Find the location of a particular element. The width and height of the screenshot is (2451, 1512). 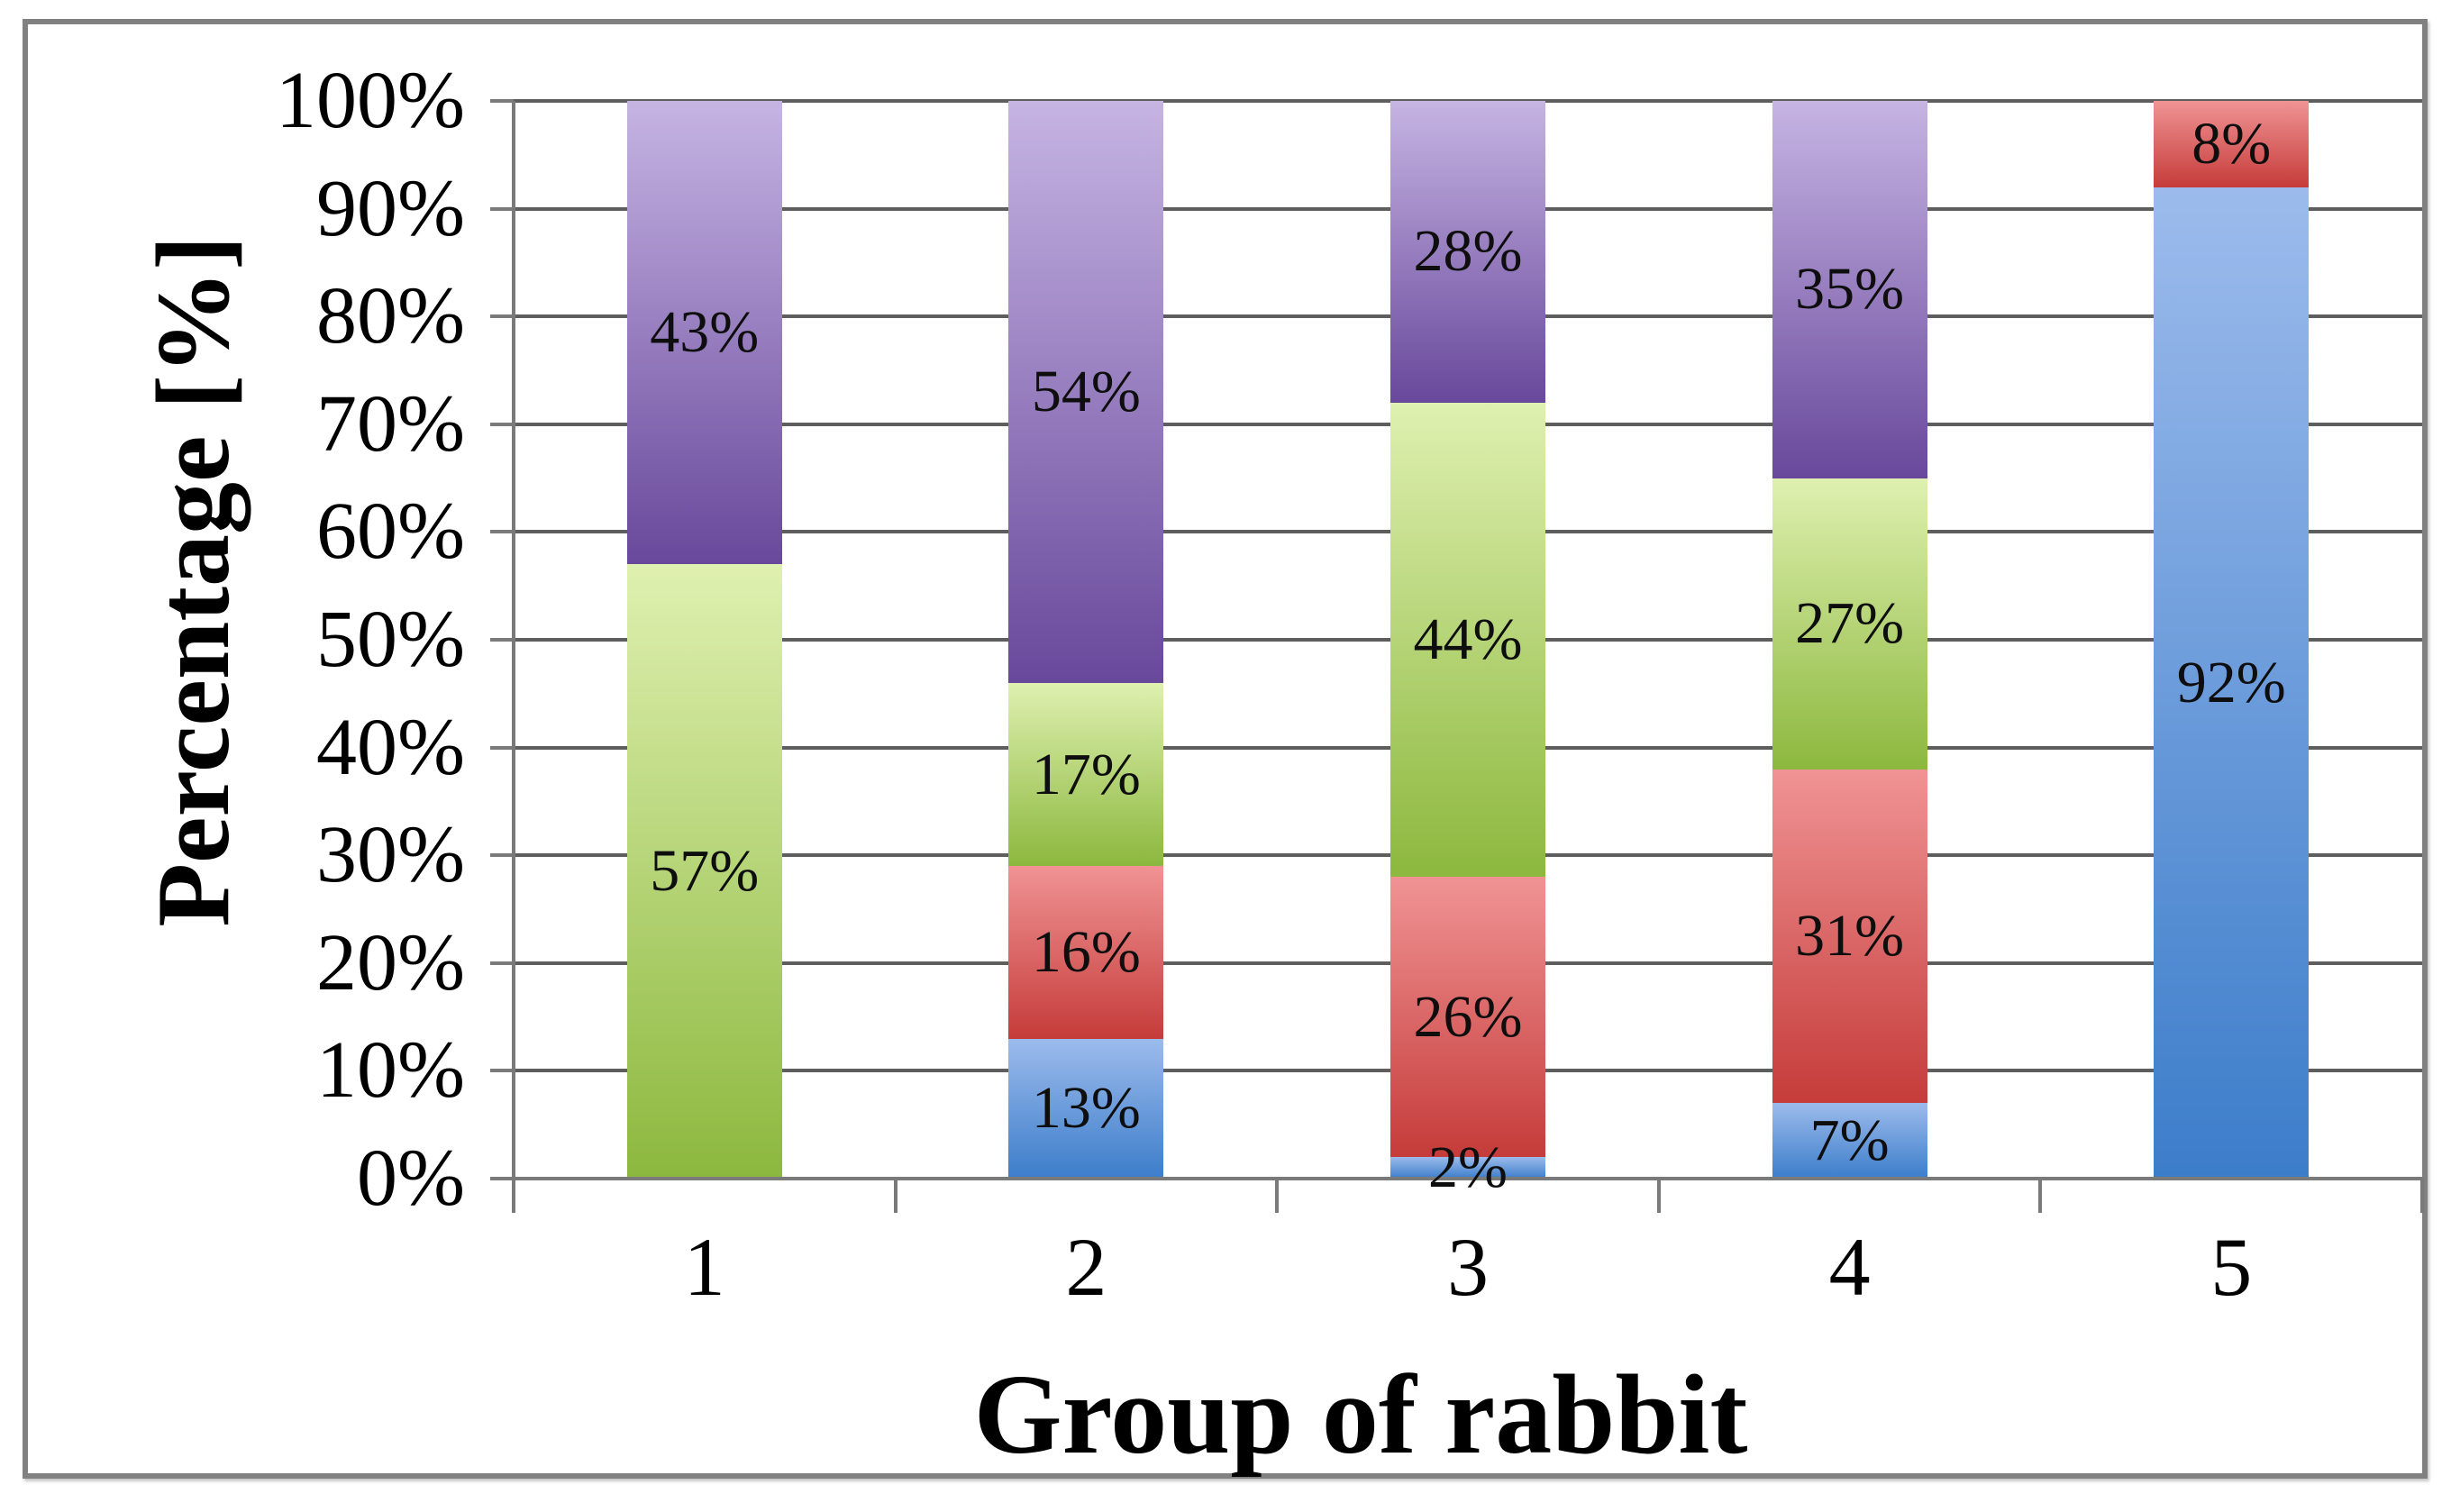

bar-value-label: 13% is located at coordinates (1086, 1108).